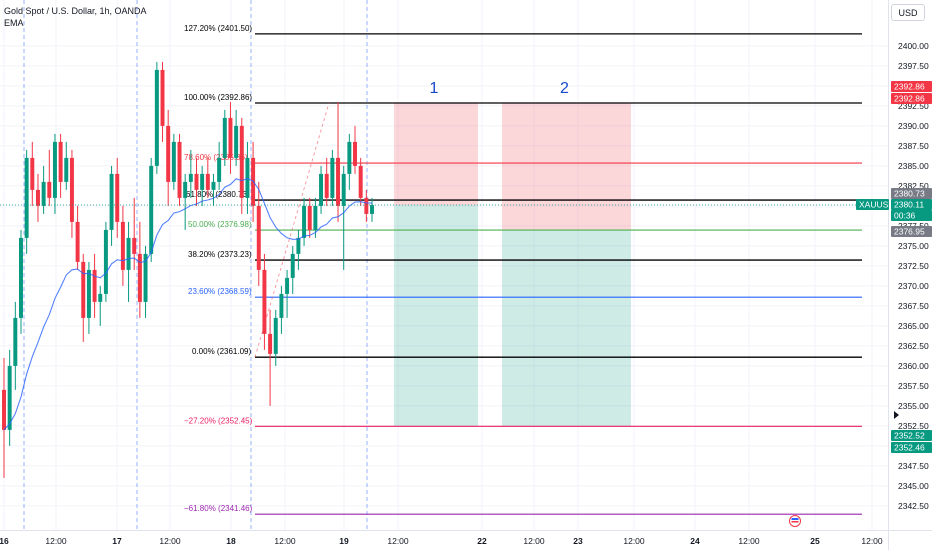 This screenshot has width=932, height=550. Describe the element at coordinates (913, 186) in the screenshot. I see `price-tick-label: 2382.50` at that location.